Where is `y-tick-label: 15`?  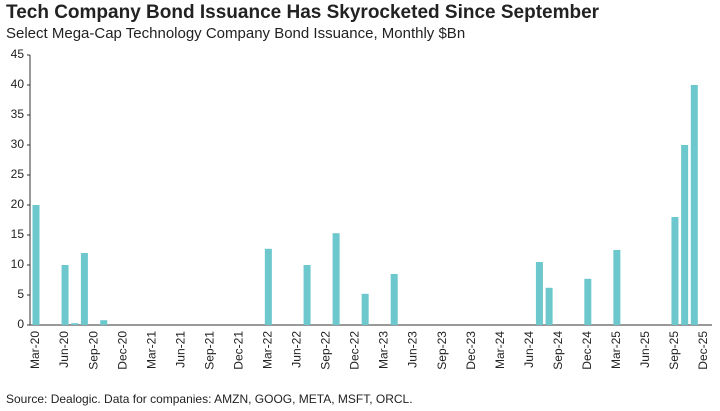
y-tick-label: 15 is located at coordinates (18, 234).